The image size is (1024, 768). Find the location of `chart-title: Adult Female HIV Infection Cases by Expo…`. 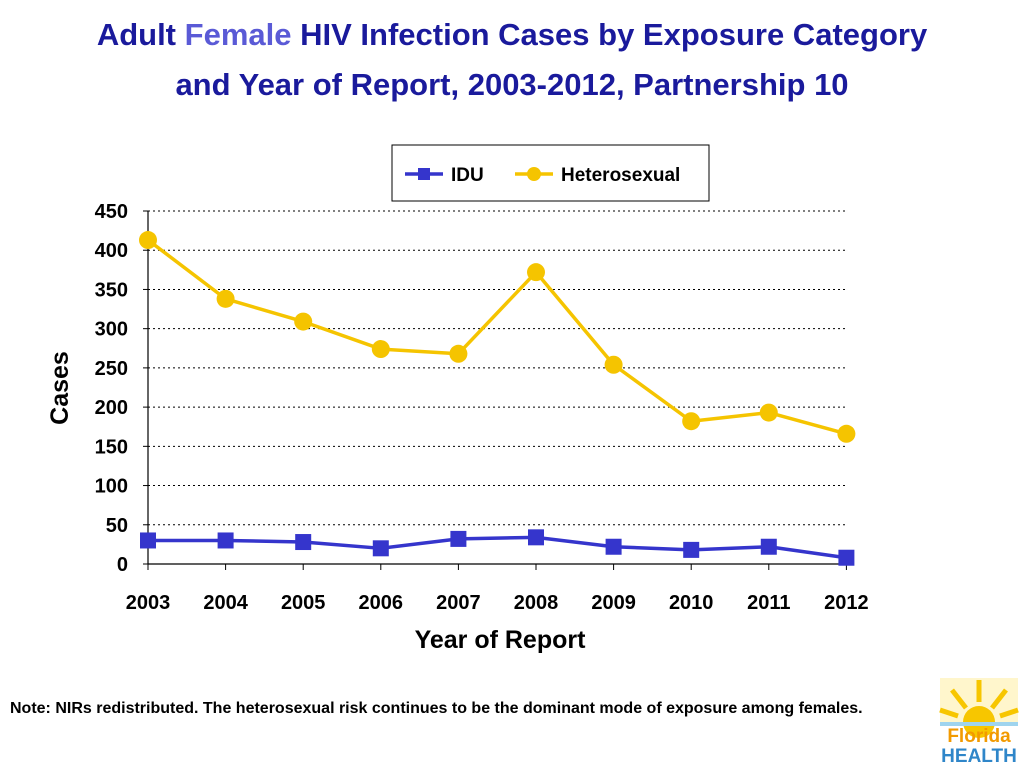

chart-title: Adult Female HIV Infection Cases by Expo… is located at coordinates (512, 60).